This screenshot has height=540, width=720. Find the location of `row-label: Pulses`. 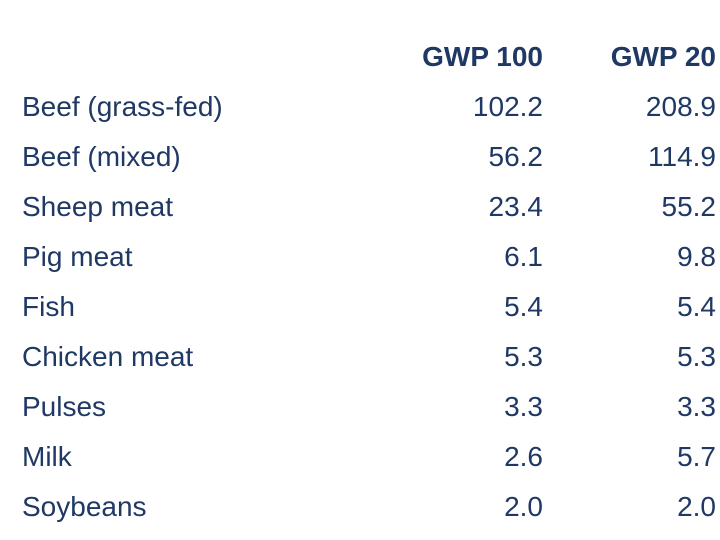

row-label: Pulses is located at coordinates (64, 406).